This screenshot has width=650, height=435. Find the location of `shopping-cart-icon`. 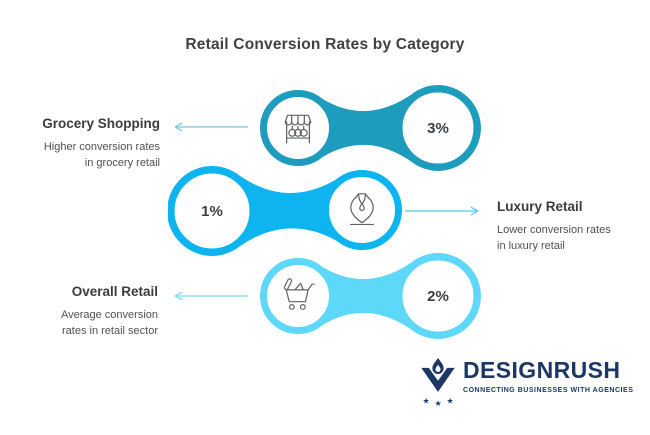

shopping-cart-icon is located at coordinates (299, 294).